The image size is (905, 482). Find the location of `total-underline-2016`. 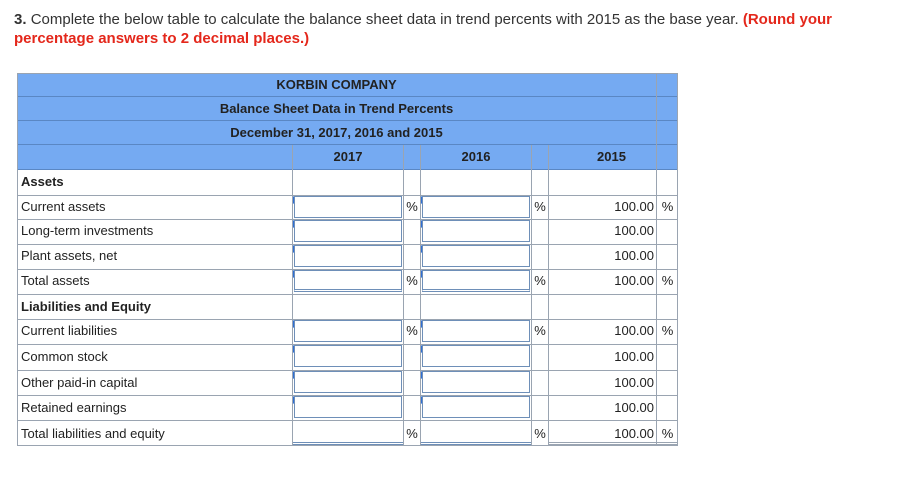

total-underline-2016 is located at coordinates (476, 443).